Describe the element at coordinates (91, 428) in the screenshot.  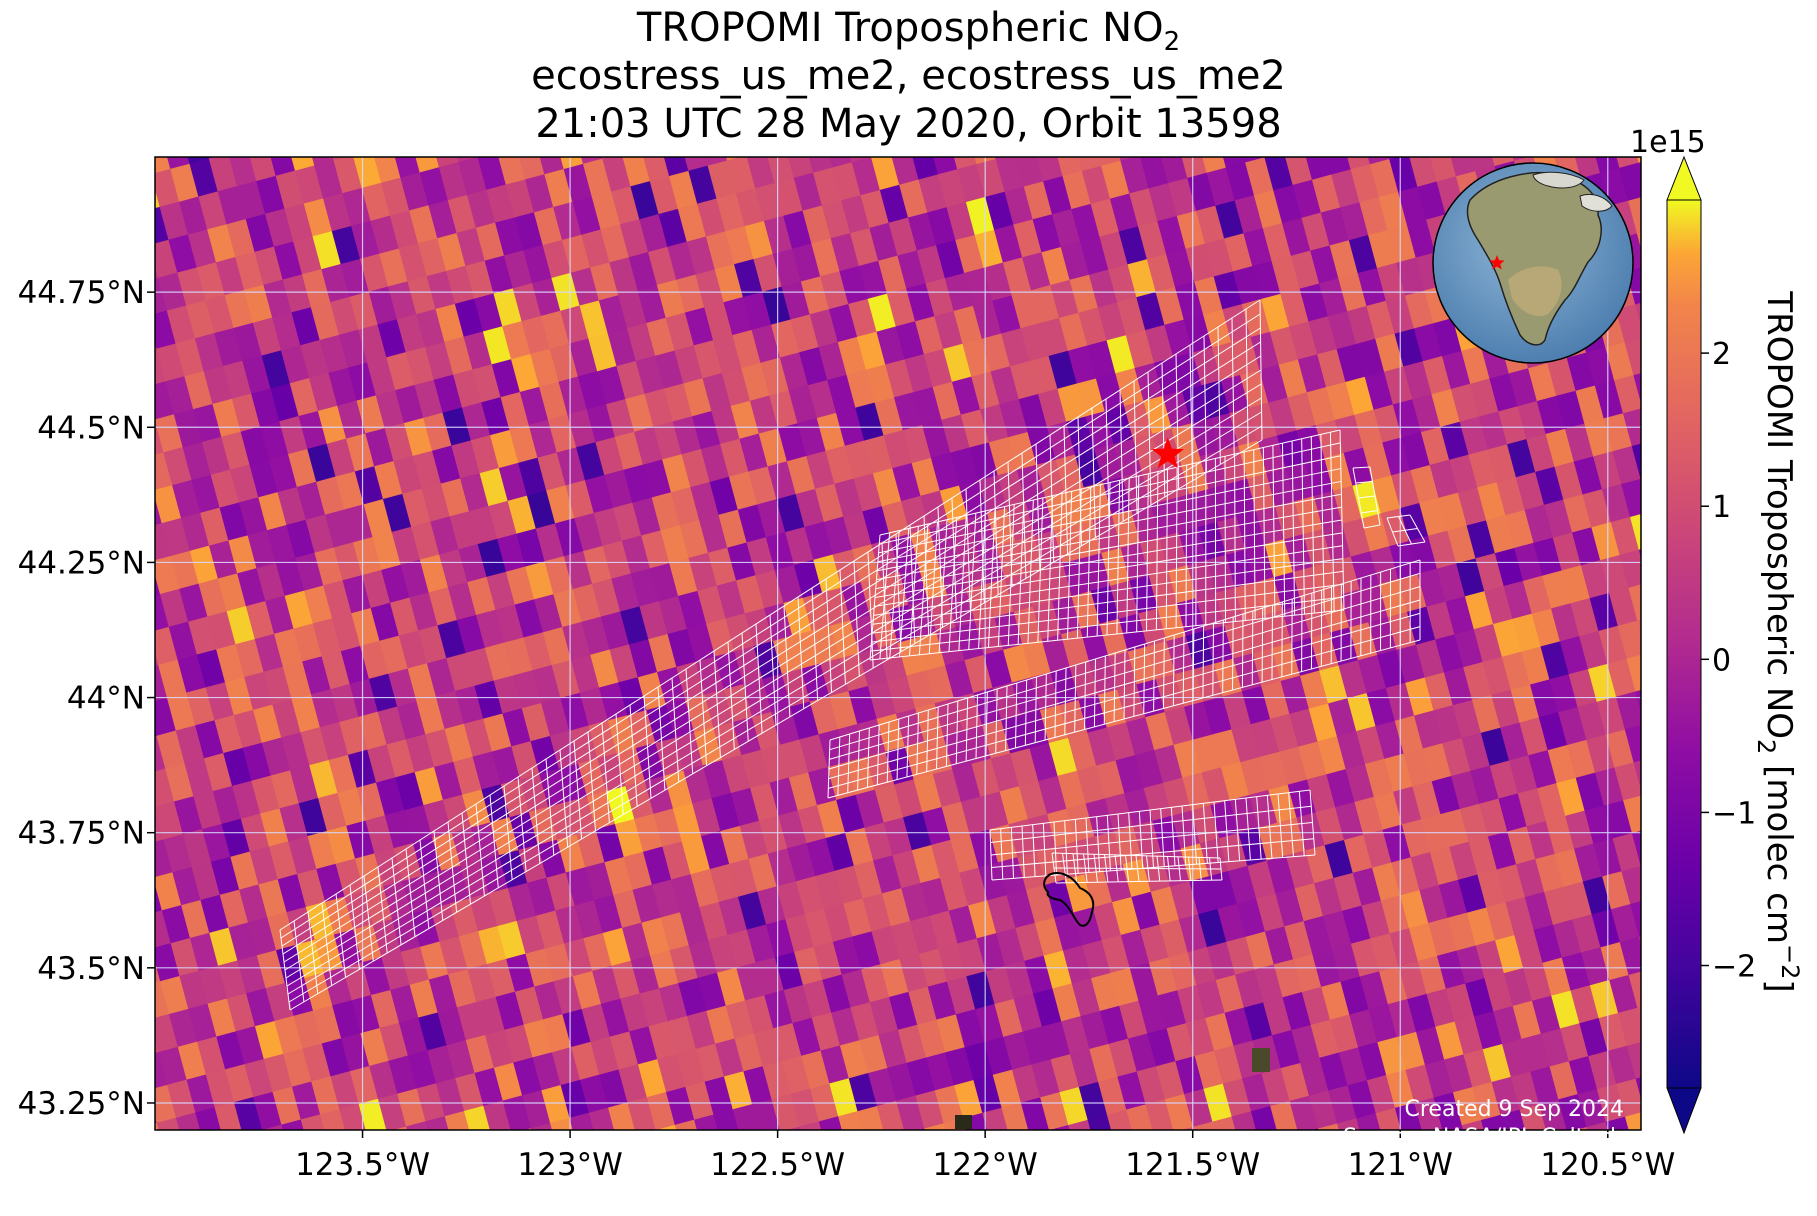
I see `lat-tick-label: 44.5°N` at that location.